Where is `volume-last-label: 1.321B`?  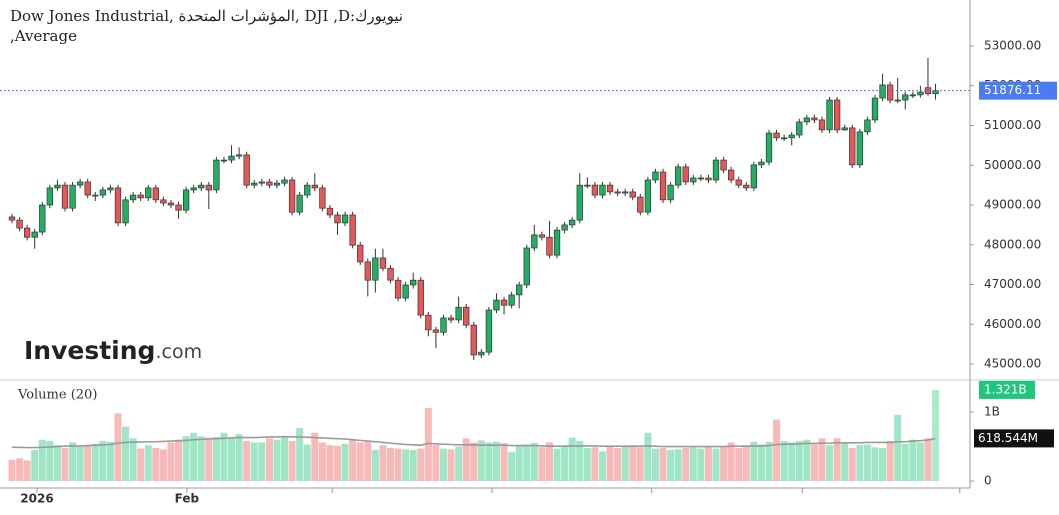
volume-last-label: 1.321B is located at coordinates (1005, 389).